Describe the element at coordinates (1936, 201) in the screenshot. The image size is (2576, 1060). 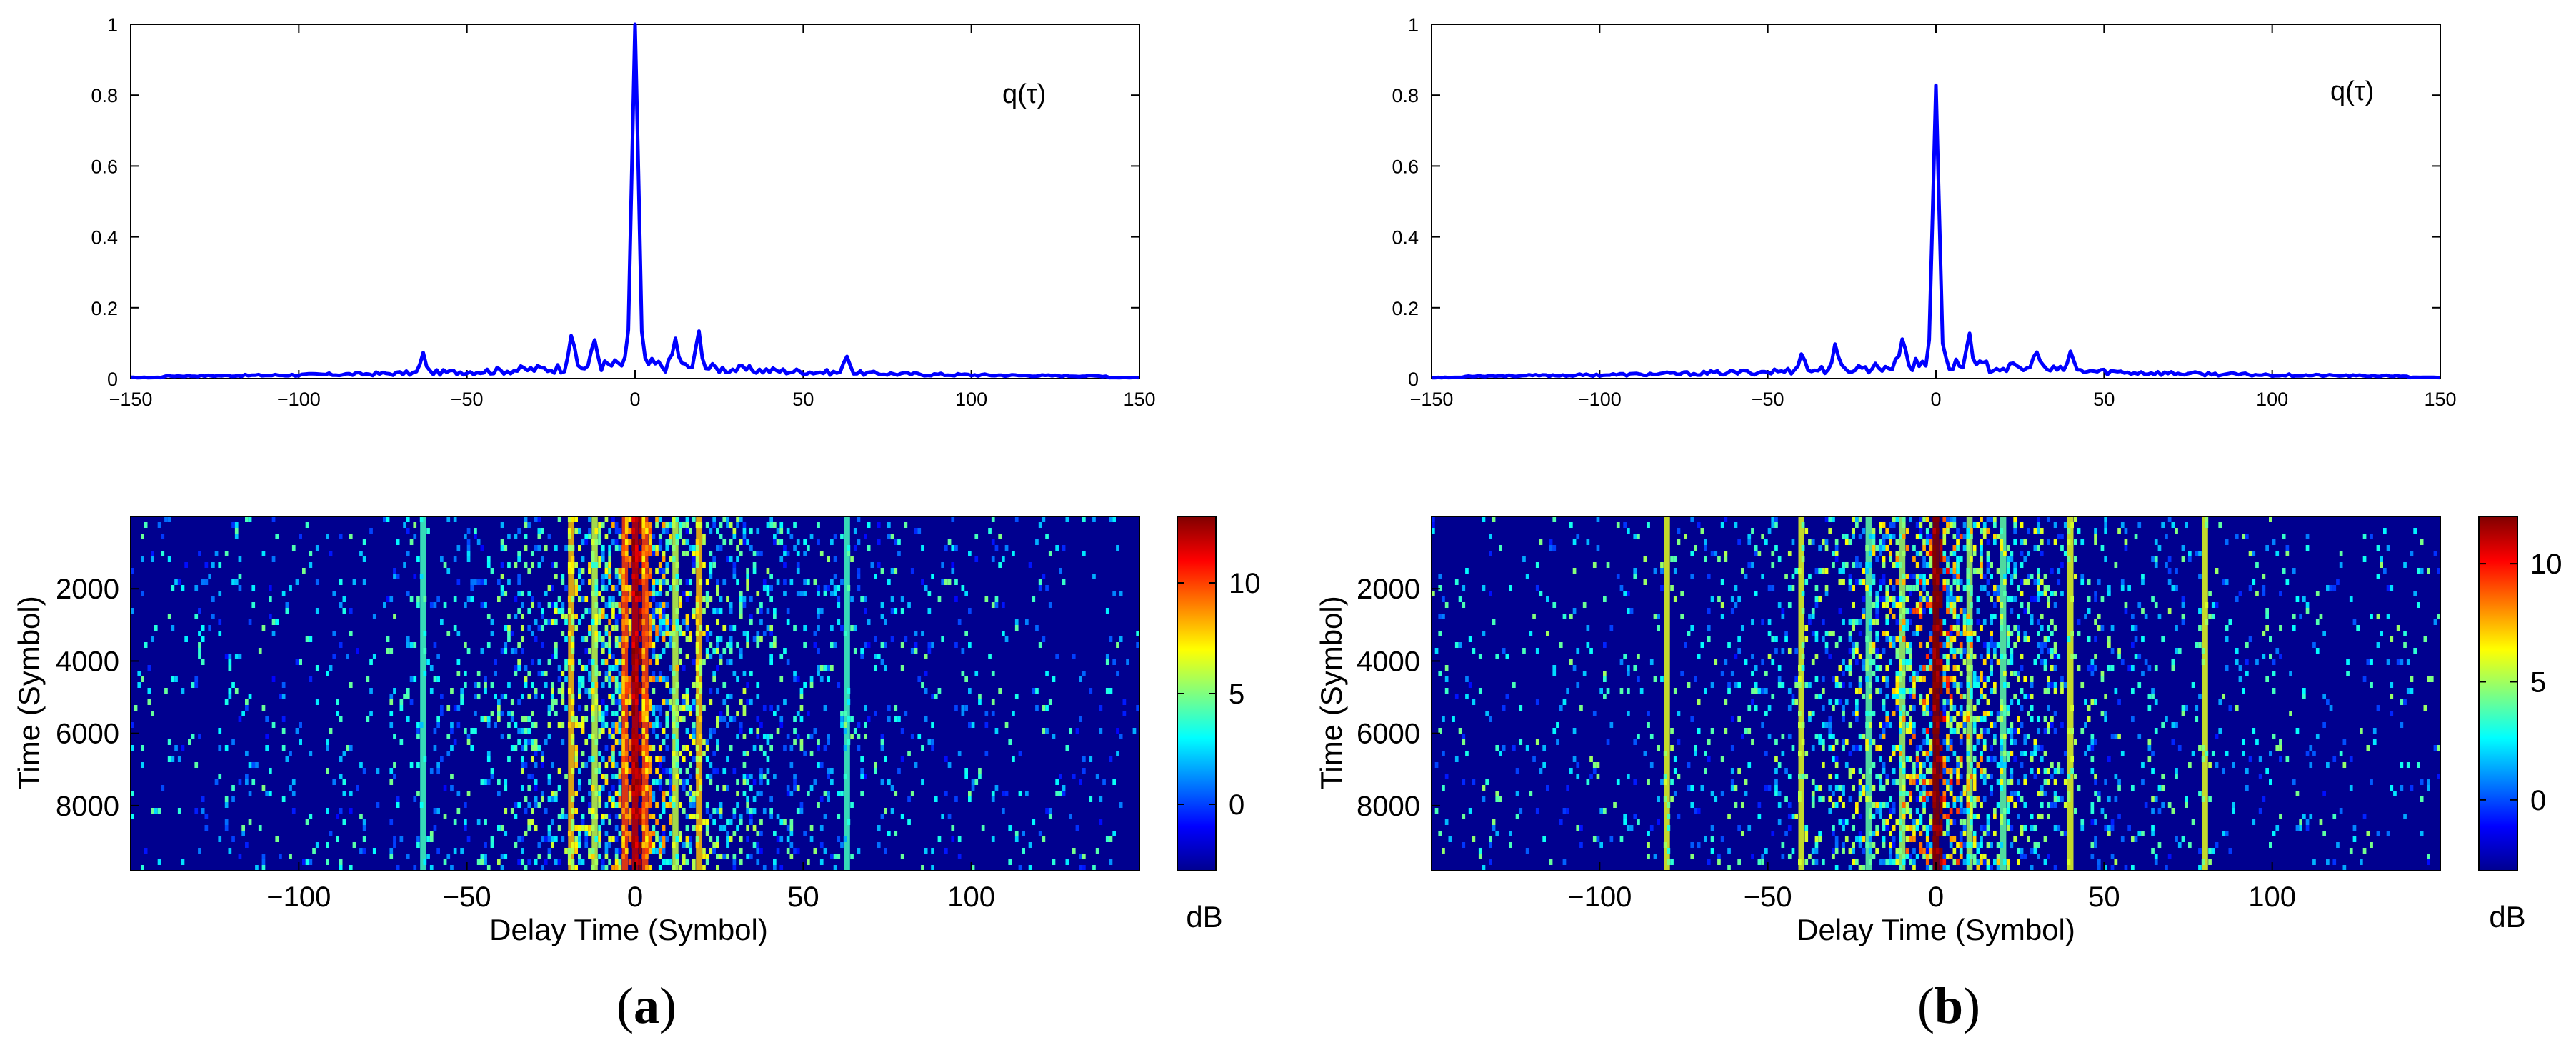
I see `line-plot-b-axes` at that location.